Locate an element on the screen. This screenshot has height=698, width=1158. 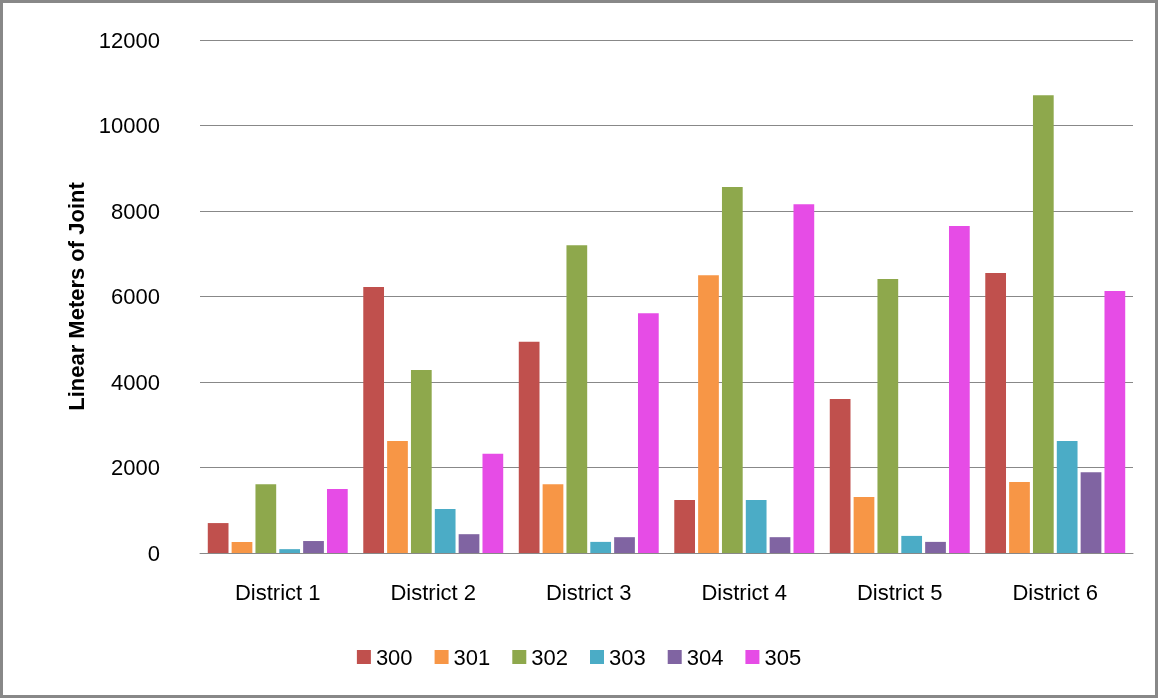
y-tick-label: 0 is located at coordinates (153, 553).